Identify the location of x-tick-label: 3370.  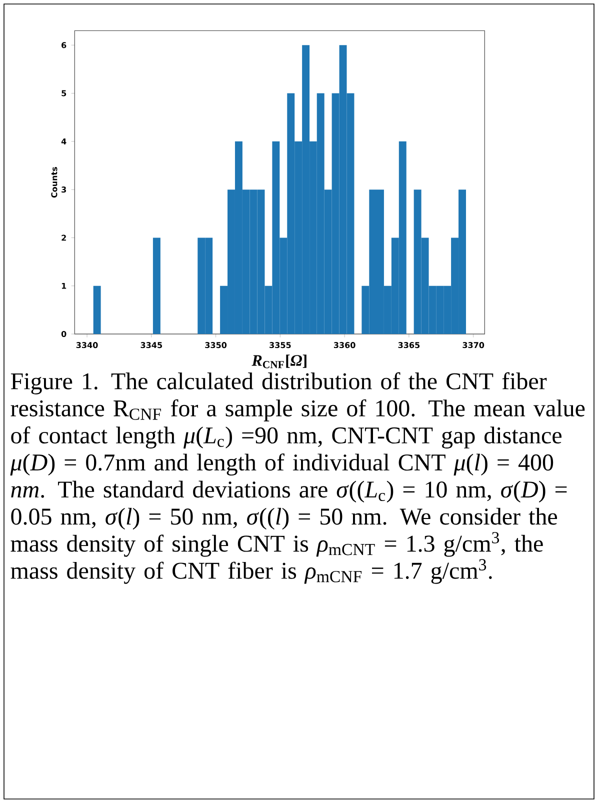
(473, 345).